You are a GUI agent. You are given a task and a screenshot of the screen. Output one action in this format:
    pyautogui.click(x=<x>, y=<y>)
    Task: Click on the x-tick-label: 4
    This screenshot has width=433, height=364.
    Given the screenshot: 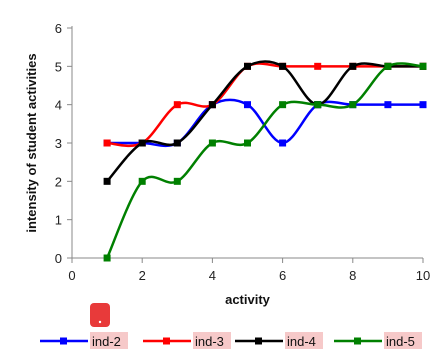 What is the action you would take?
    pyautogui.click(x=212, y=275)
    